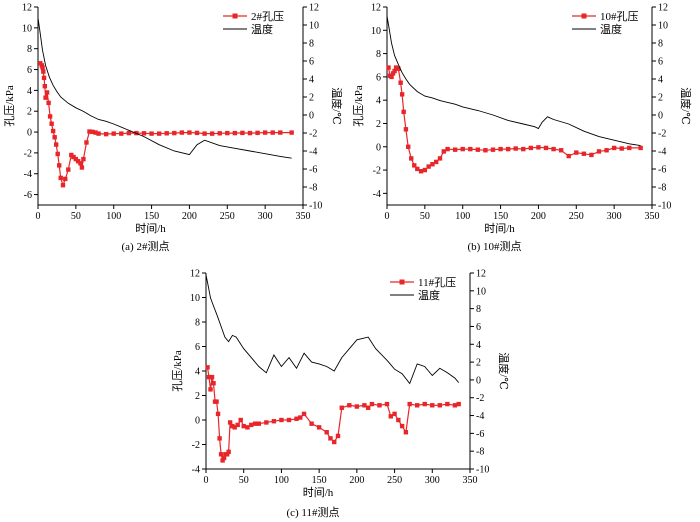 The width and height of the screenshot is (700, 522). What do you see at coordinates (482, 470) in the screenshot?
I see `y2-tick-label: -10` at bounding box center [482, 470].